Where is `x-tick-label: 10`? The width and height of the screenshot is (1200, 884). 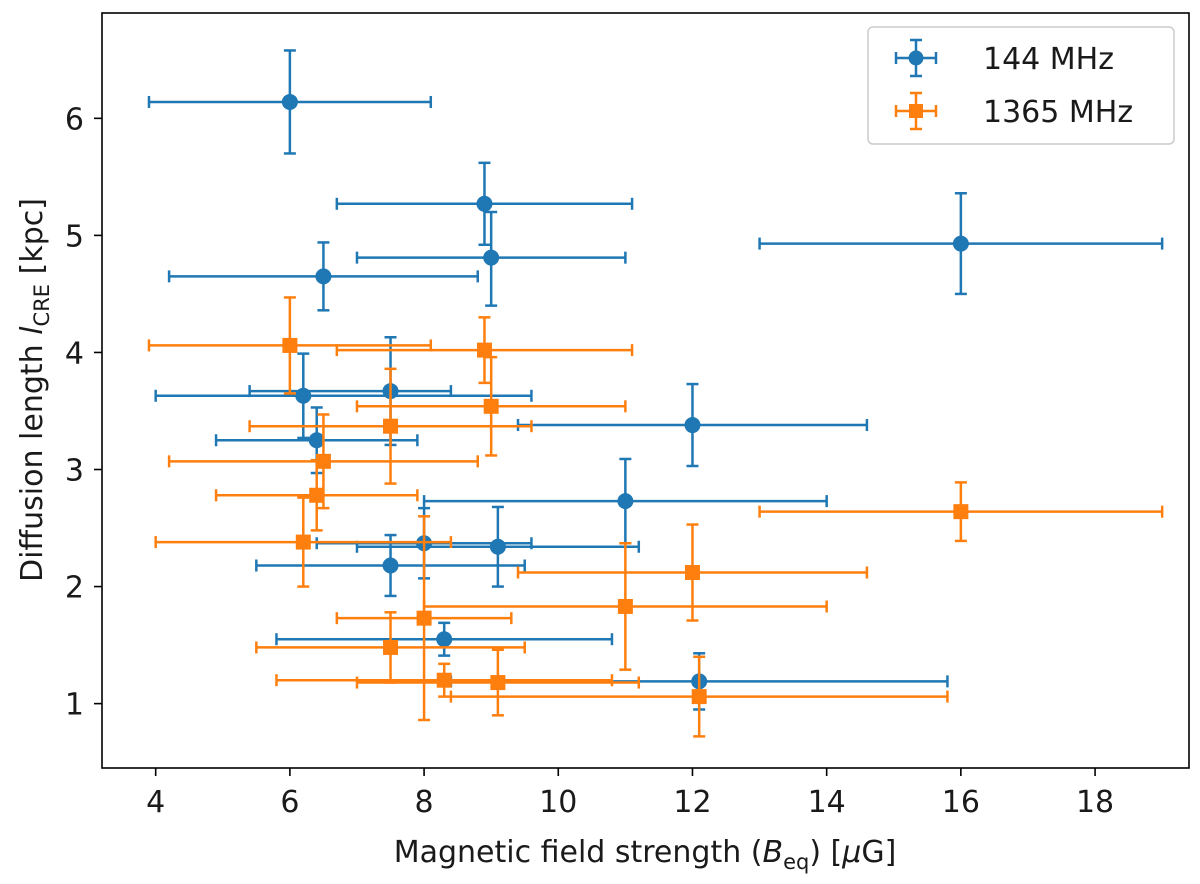
x-tick-label: 10 is located at coordinates (558, 802).